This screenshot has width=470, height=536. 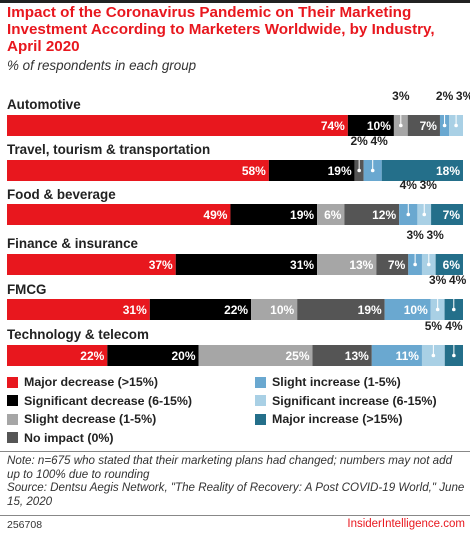 What do you see at coordinates (44, 104) in the screenshot?
I see `category-label: Automotive` at bounding box center [44, 104].